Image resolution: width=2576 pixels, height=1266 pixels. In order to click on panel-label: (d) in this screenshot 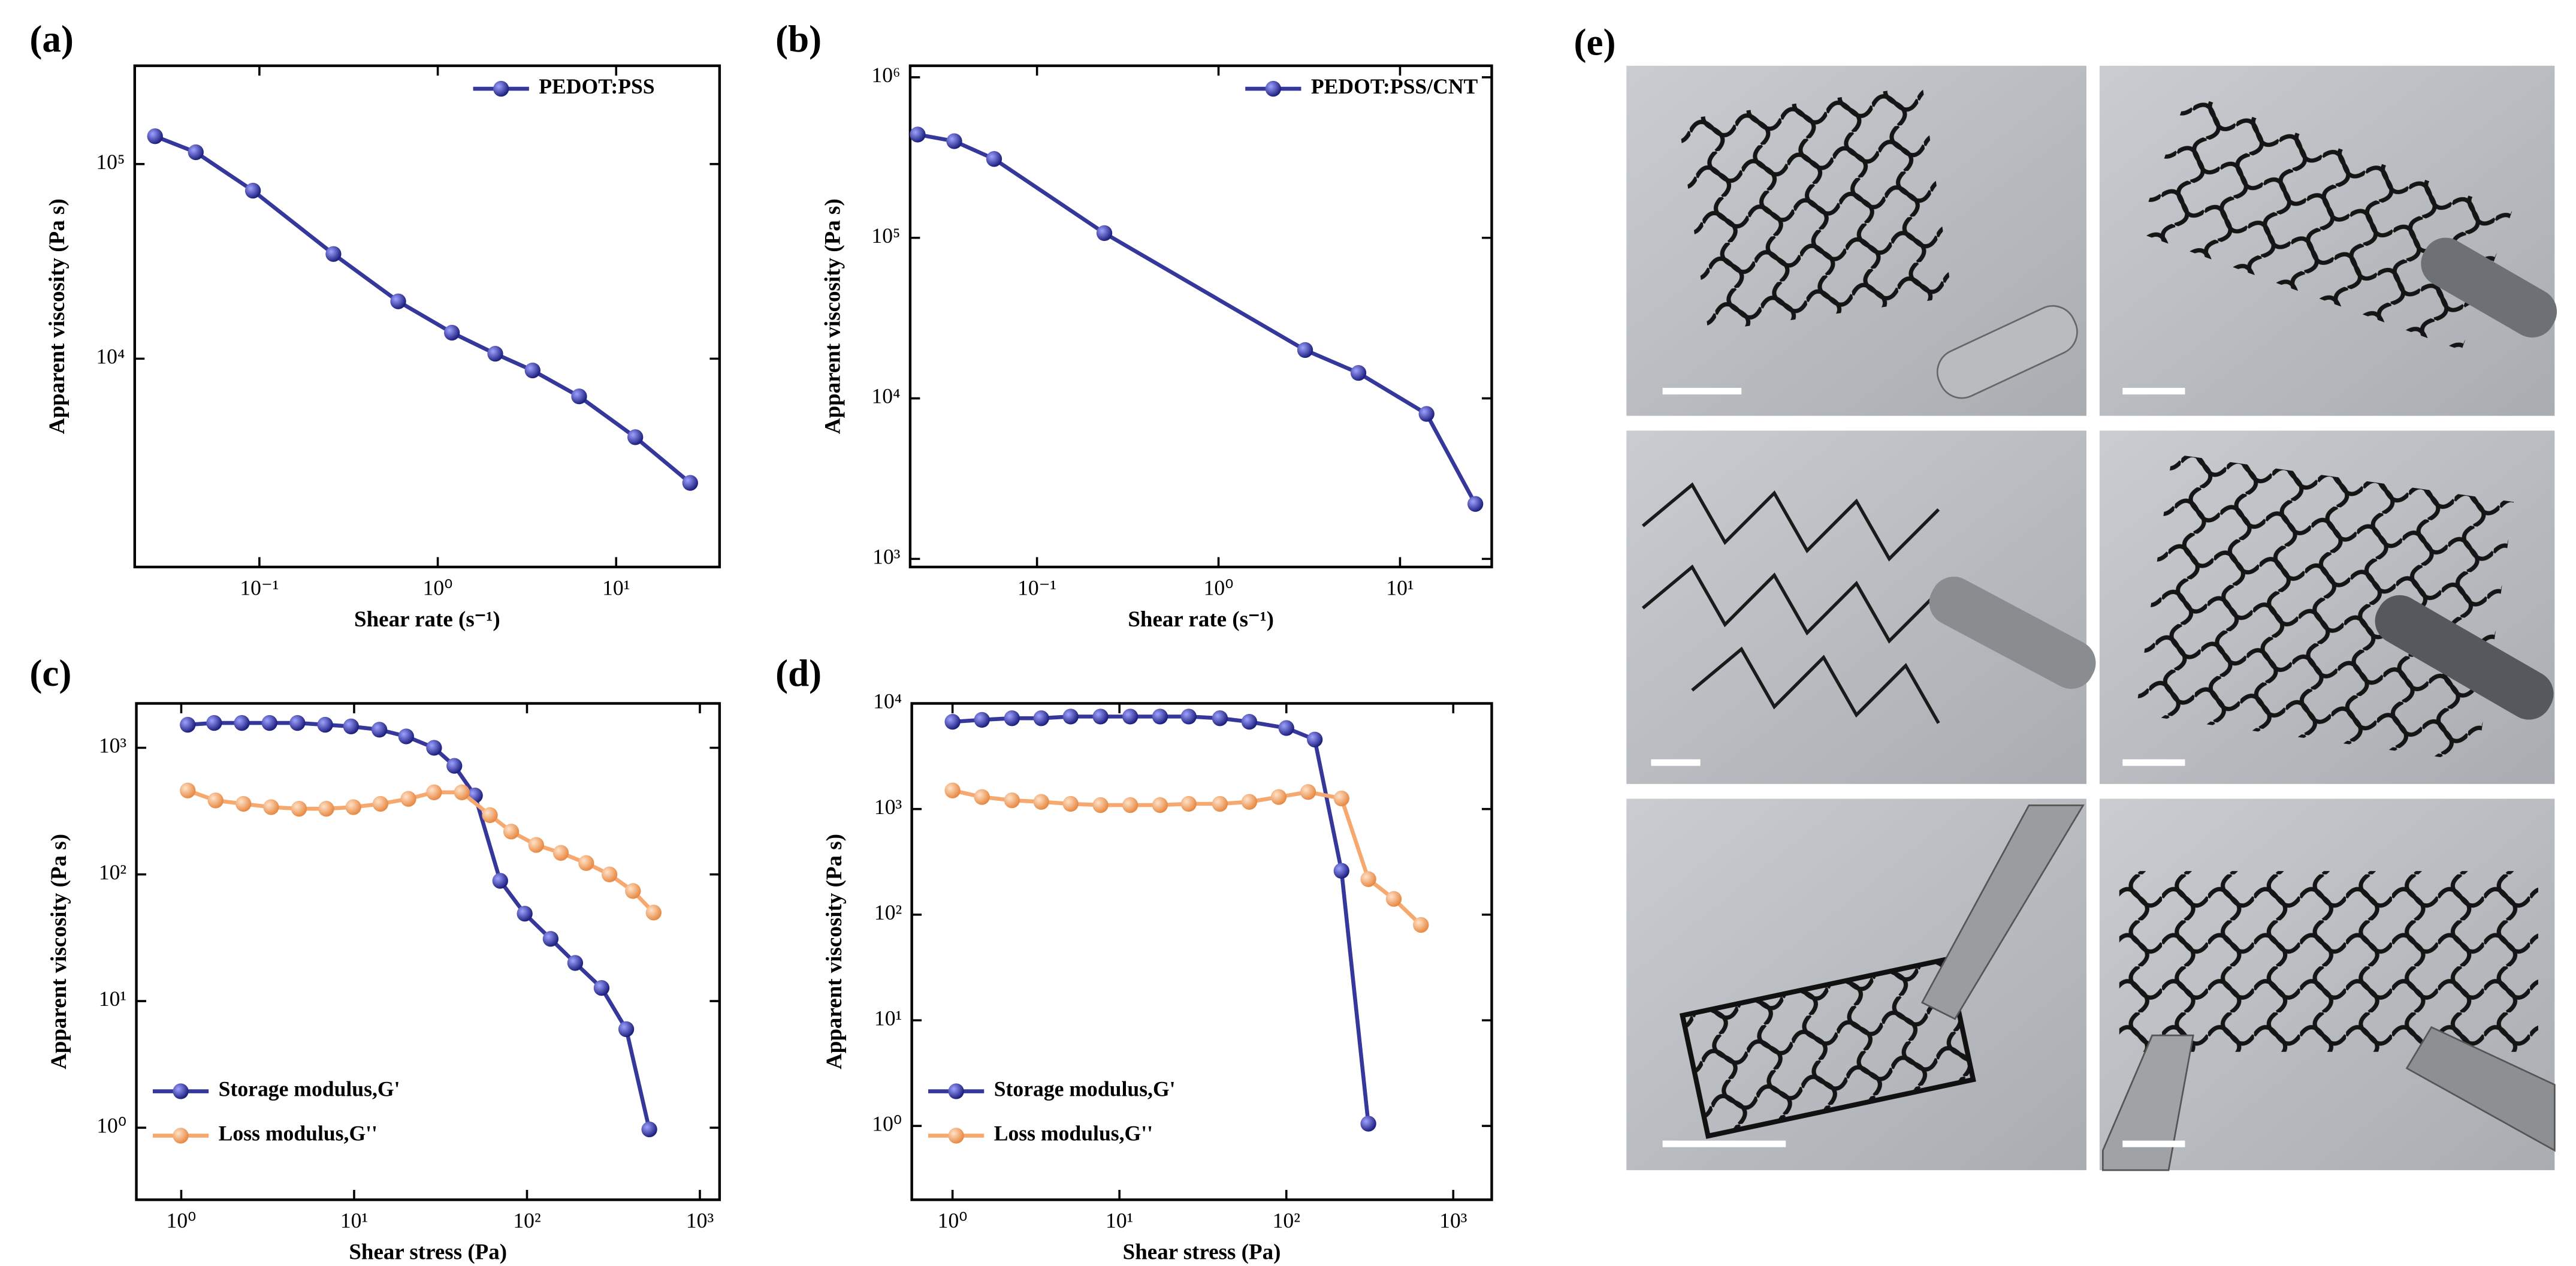, I will do `click(799, 673)`.